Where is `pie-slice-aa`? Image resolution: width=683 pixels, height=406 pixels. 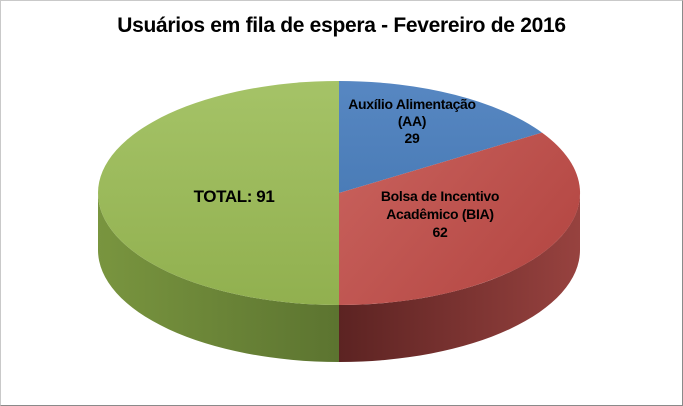
pie-slice-aa is located at coordinates (440, 137).